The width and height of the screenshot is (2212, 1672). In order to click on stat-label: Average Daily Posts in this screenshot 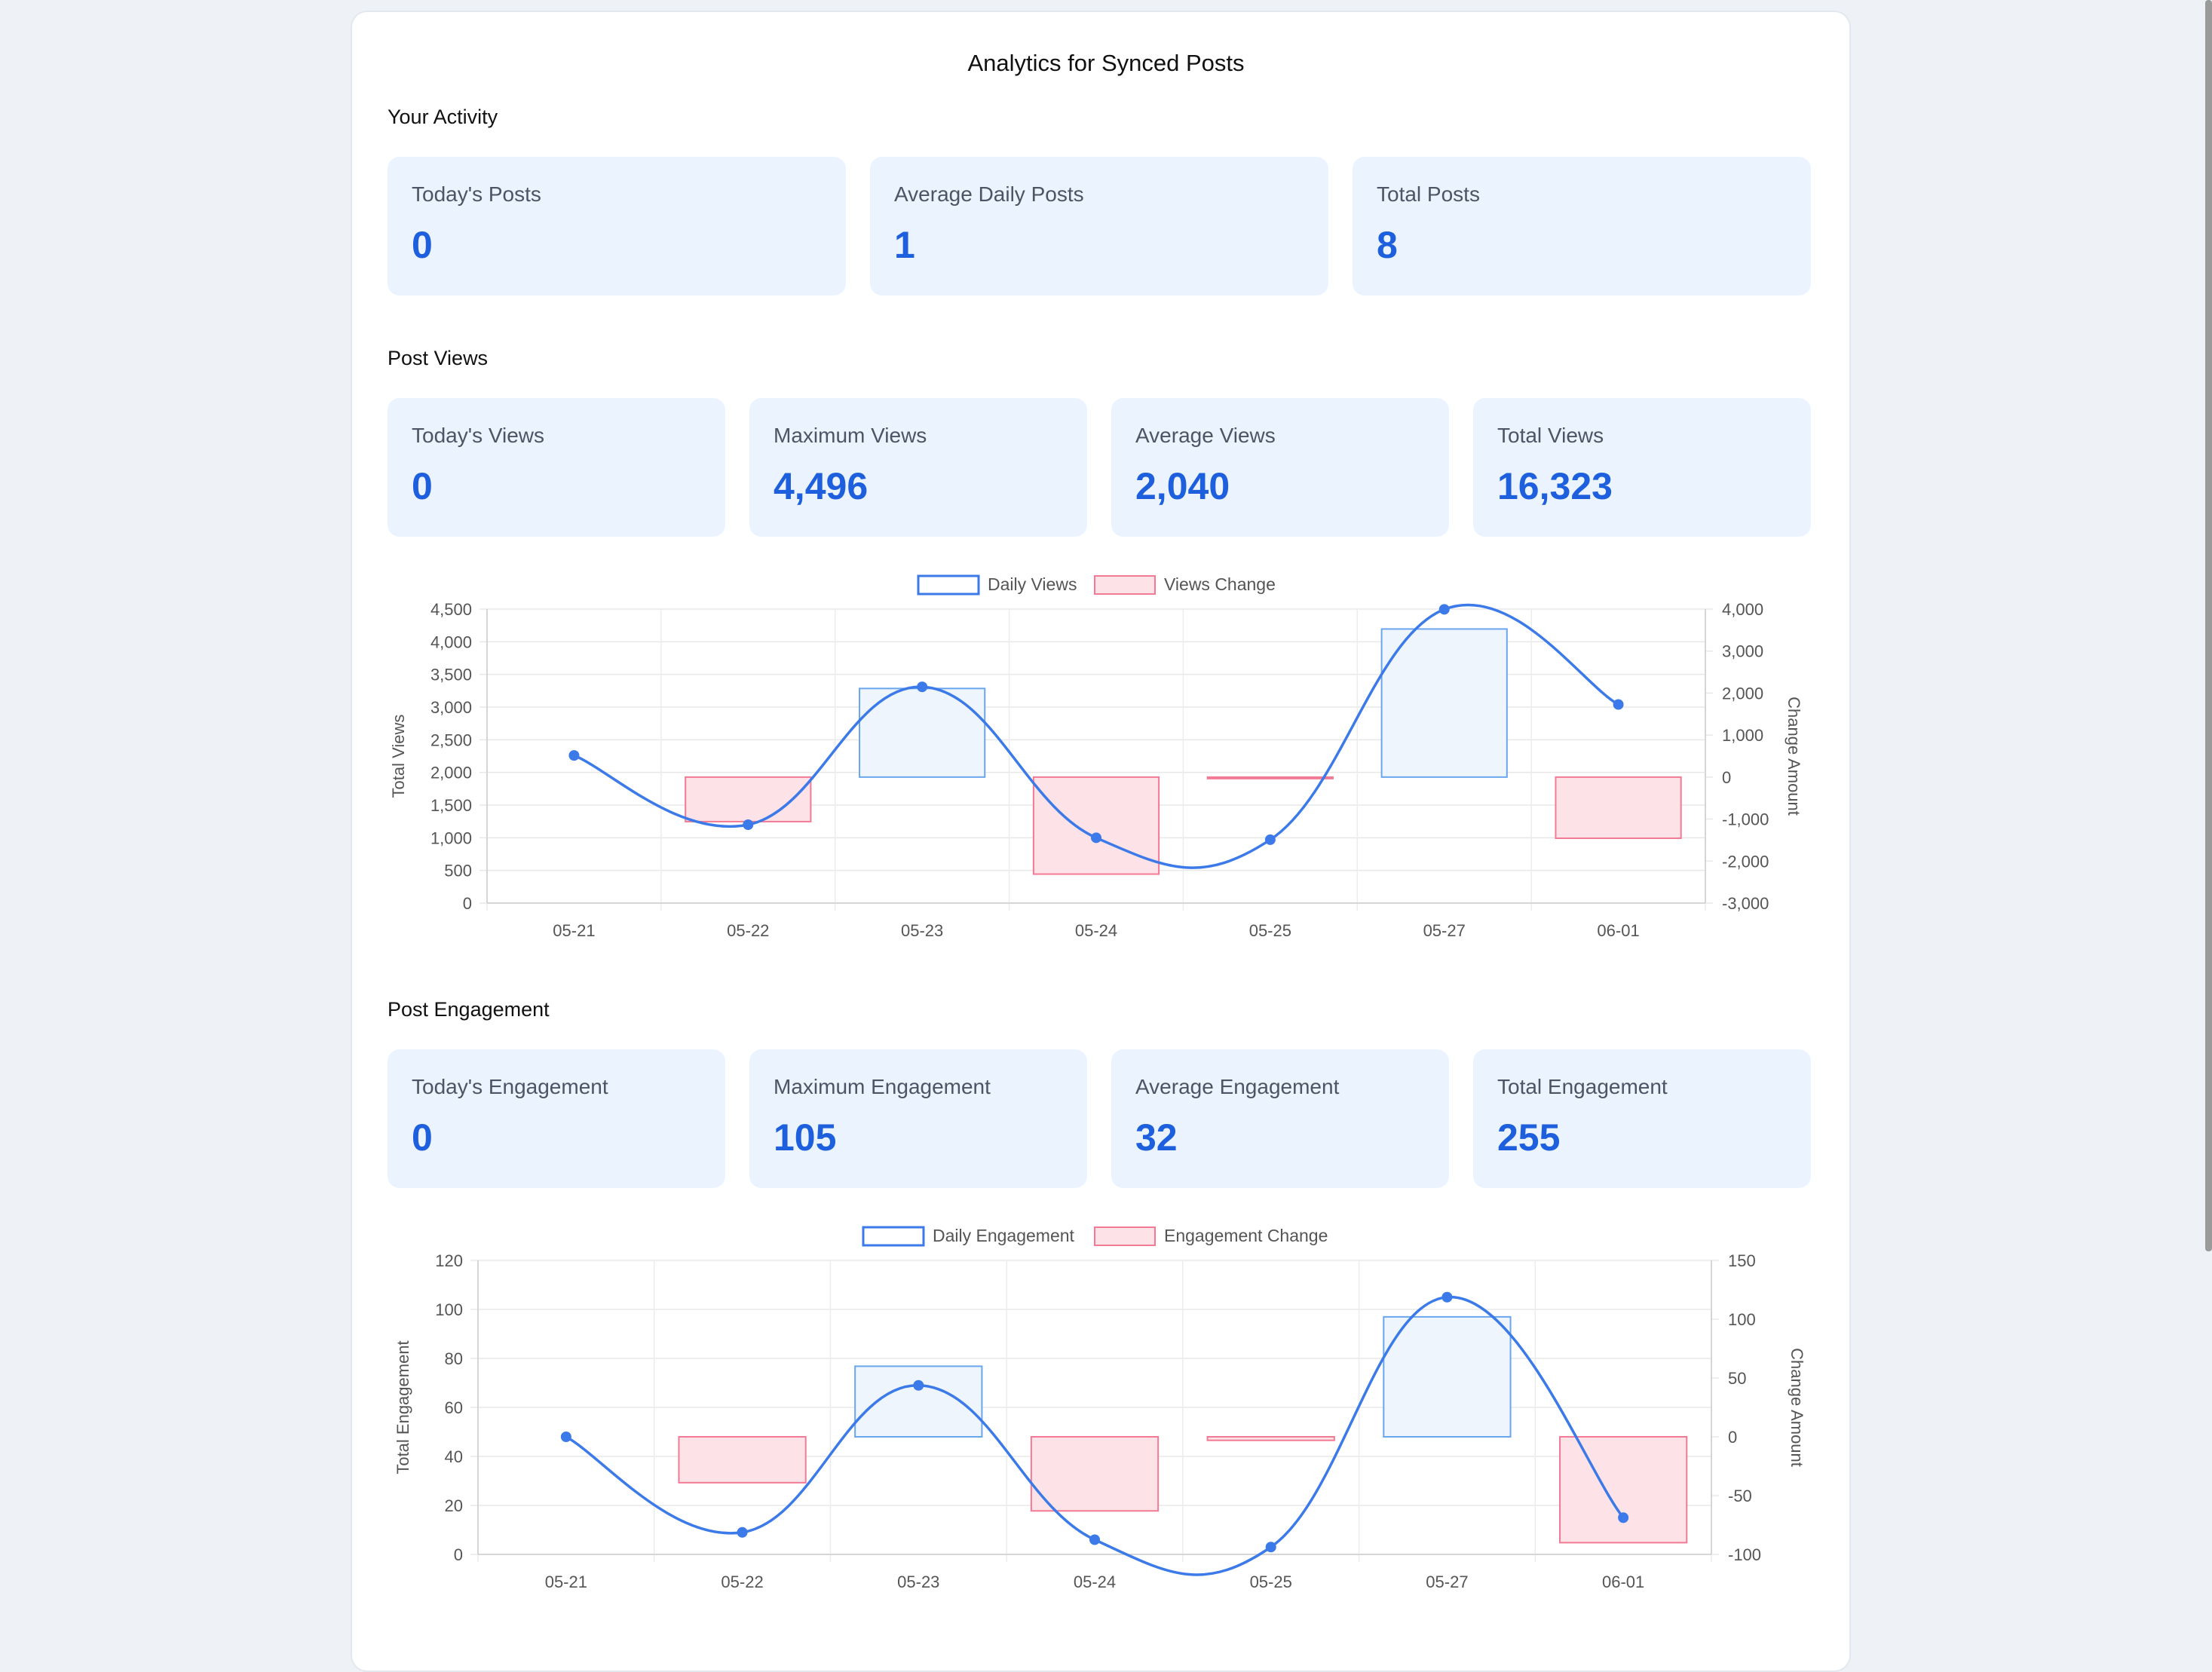, I will do `click(989, 194)`.